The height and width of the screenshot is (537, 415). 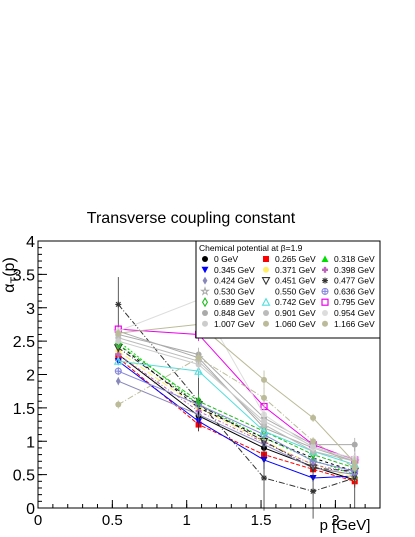 I want to click on legend-label: 0.265 GeV, so click(x=295, y=259).